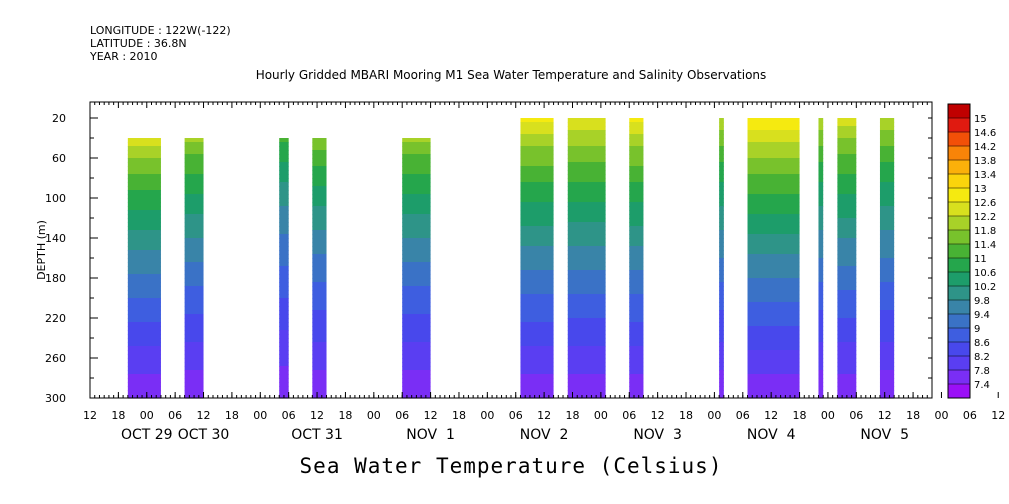 The width and height of the screenshot is (1009, 504). What do you see at coordinates (982, 357) in the screenshot?
I see `colorbar-label: 8.2` at bounding box center [982, 357].